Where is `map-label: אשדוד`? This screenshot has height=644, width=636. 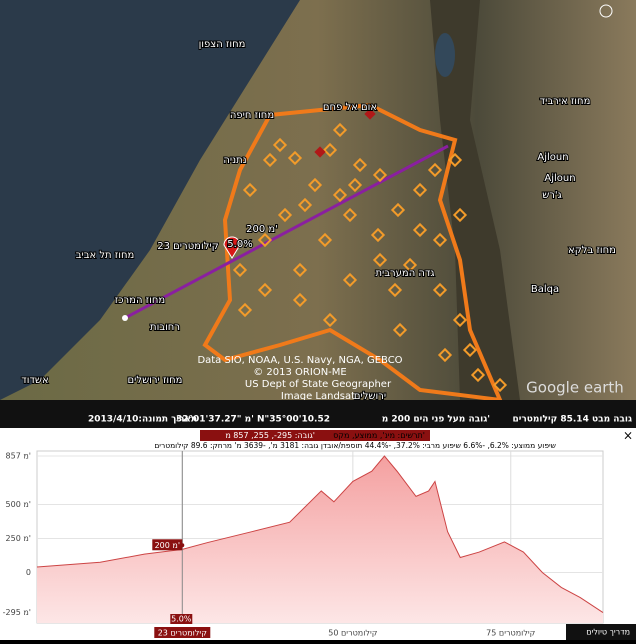
map-label: אשדוד is located at coordinates (34, 380).